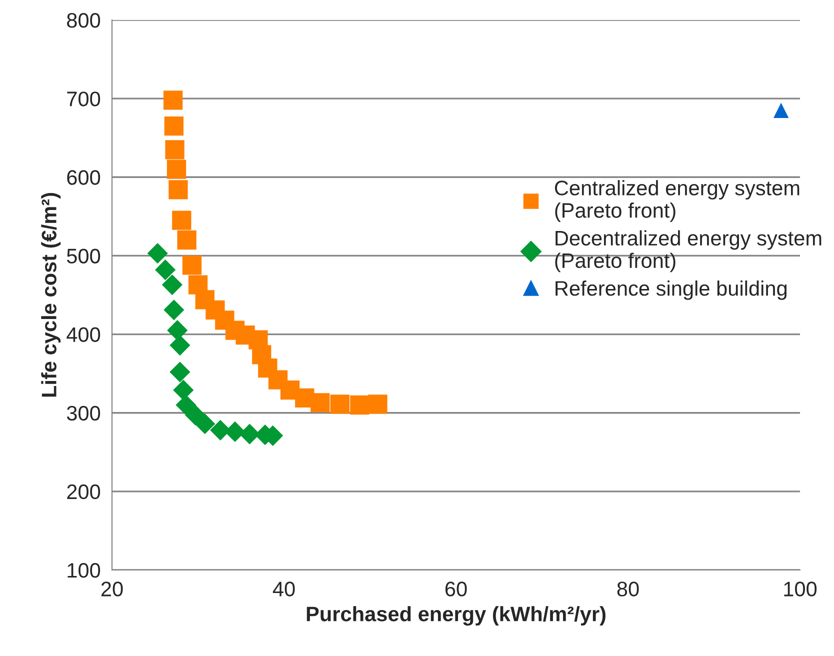 This screenshot has height=656, width=834. Describe the element at coordinates (83, 20) in the screenshot. I see `y-tick-label: 800` at that location.